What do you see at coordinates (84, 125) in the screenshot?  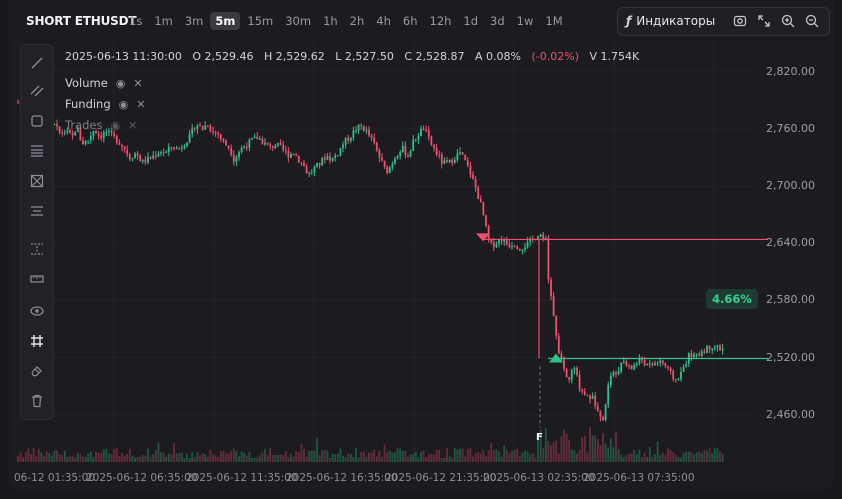 I see `legend-trades-label: Trades` at bounding box center [84, 125].